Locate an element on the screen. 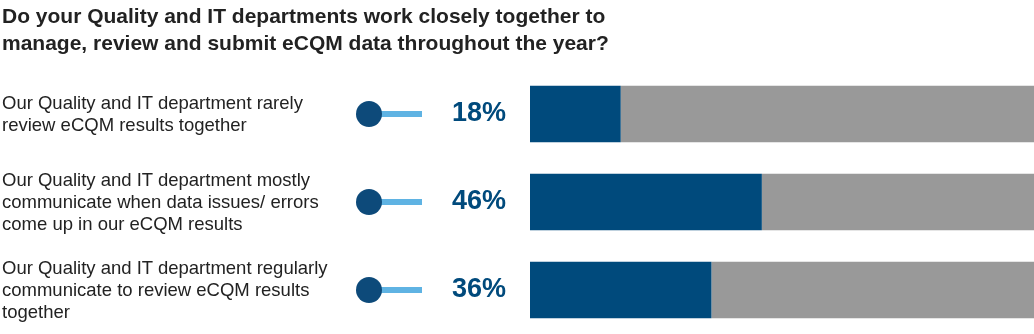 The height and width of the screenshot is (334, 1034). y-tick-label: Our Quality and IT department mostly communicate when data issues/ errors come up in our eCQM results is located at coordinates (161, 202).